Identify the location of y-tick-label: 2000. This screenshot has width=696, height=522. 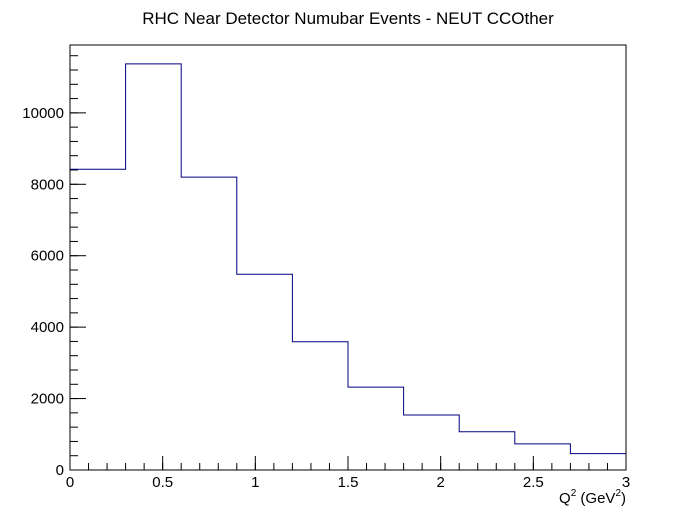
(47, 399).